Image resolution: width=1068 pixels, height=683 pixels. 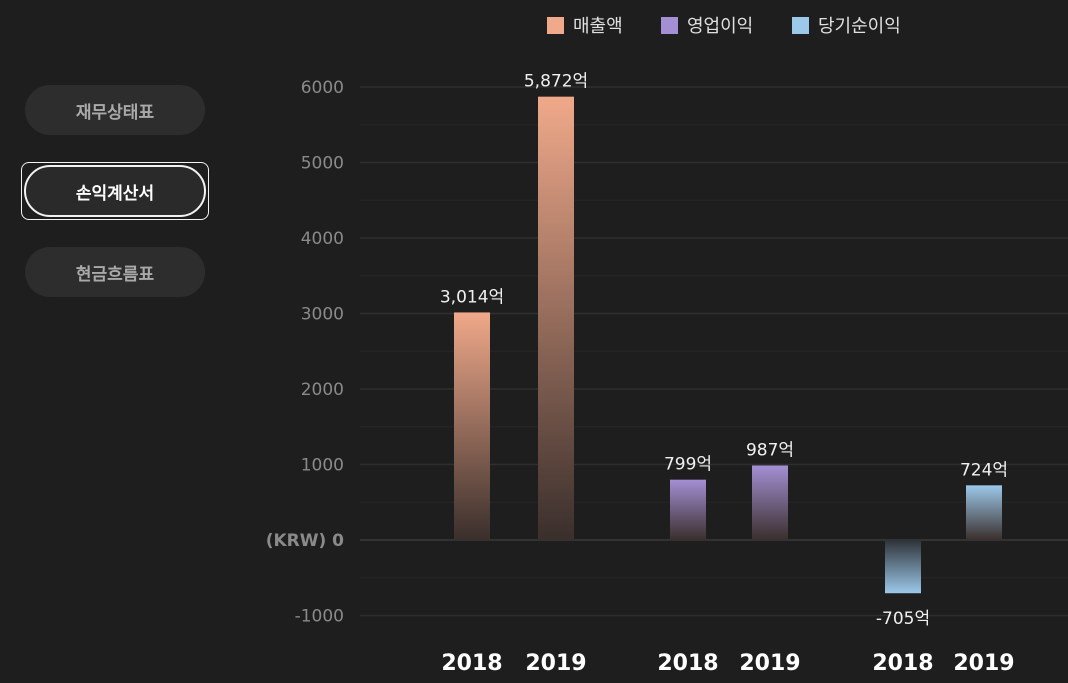 I want to click on tab-balance-sheet-label: 재무상태표, so click(x=115, y=112).